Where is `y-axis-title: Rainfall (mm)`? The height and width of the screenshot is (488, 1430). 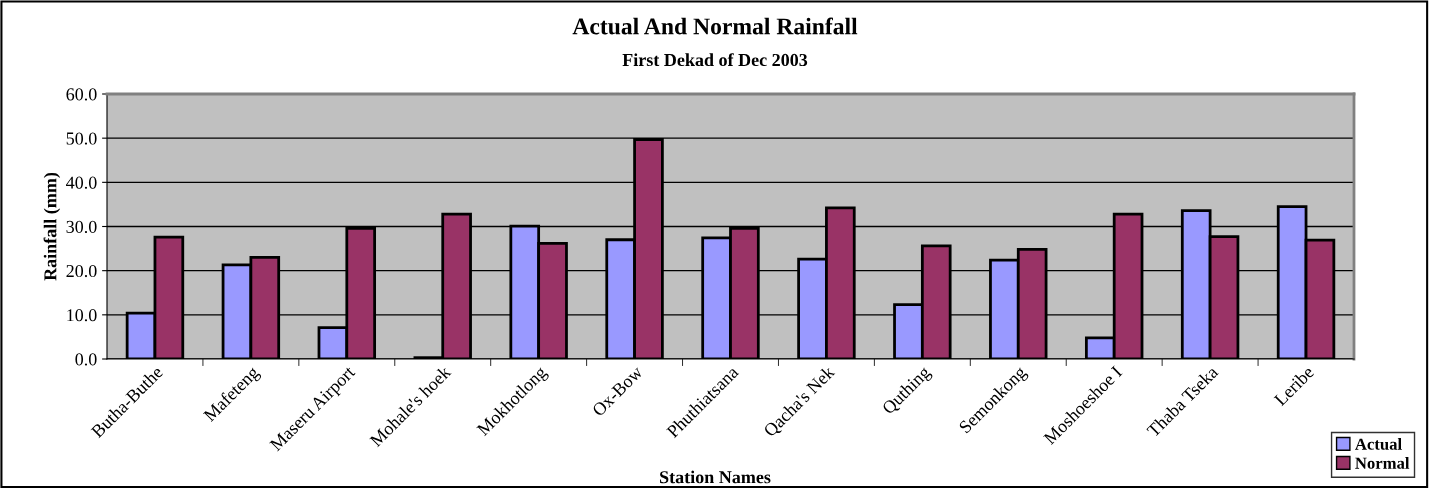 y-axis-title: Rainfall (mm) is located at coordinates (52, 226).